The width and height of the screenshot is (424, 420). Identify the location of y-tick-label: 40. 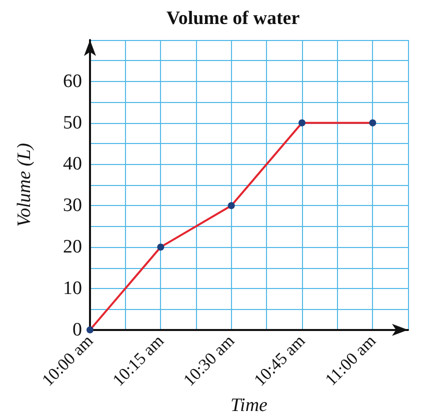
(72, 164).